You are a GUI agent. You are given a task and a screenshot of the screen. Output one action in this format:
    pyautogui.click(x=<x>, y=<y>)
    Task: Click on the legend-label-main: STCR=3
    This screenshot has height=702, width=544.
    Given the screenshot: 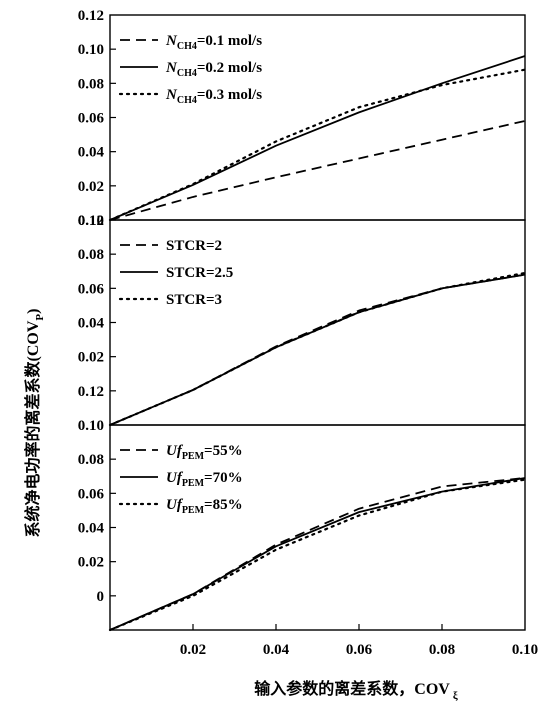 What is the action you would take?
    pyautogui.click(x=194, y=300)
    